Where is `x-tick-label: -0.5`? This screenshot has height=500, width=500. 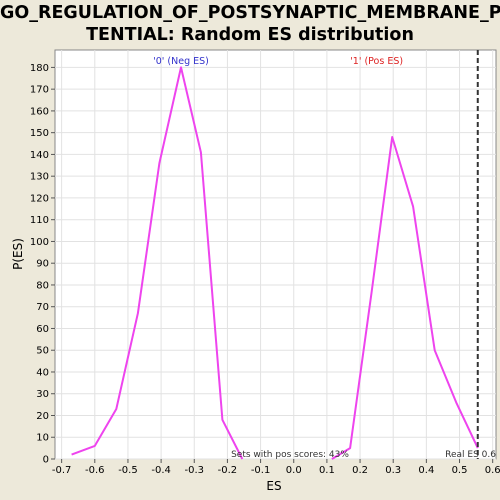 x-tick-label: -0.5 is located at coordinates (128, 470).